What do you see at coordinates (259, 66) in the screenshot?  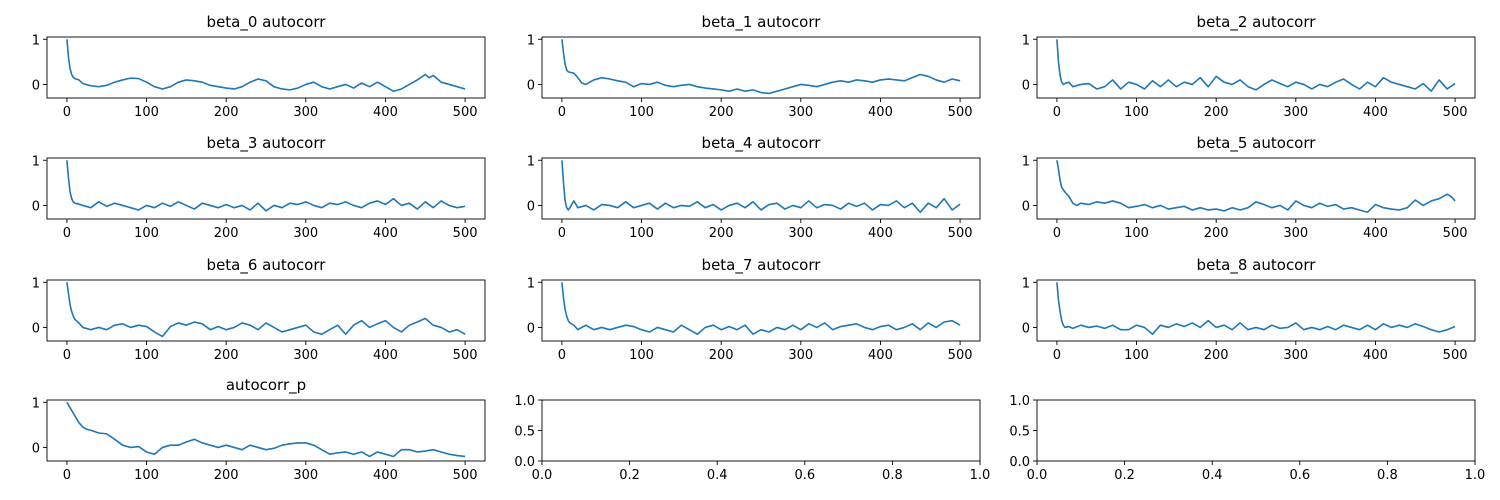 I see `subplot-0: beta_0 autocorr 0 100 200 300 400 500 0 1` at bounding box center [259, 66].